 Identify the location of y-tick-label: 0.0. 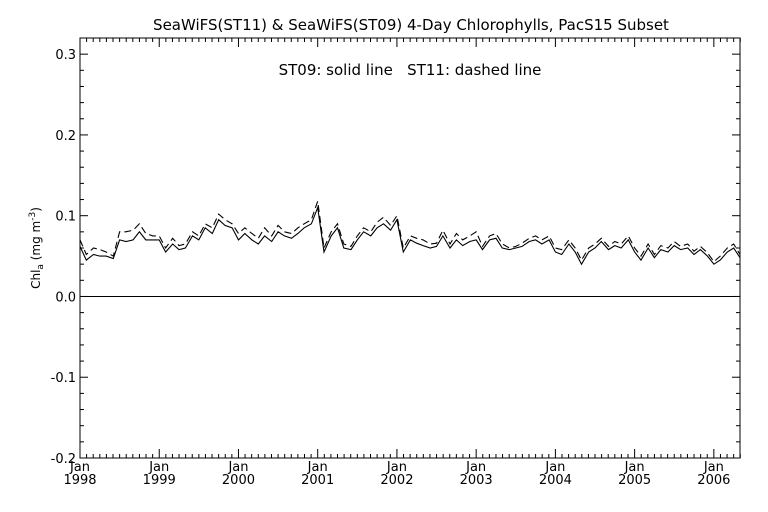
(65, 297).